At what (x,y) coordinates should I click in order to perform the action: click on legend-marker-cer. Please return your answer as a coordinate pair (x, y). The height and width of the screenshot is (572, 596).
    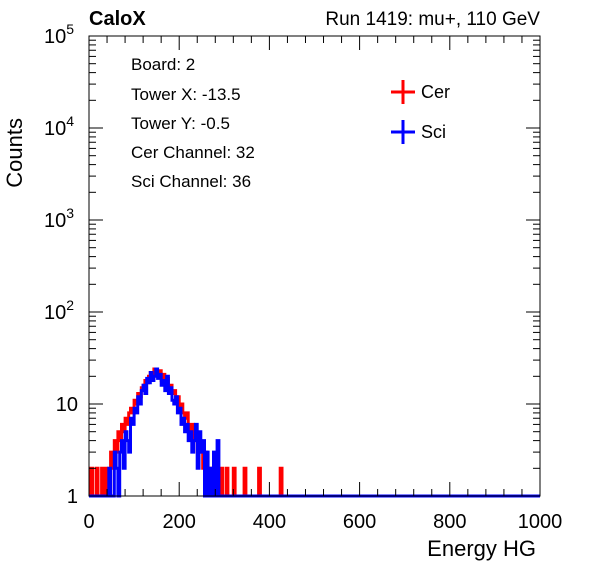
    Looking at the image, I should click on (403, 92).